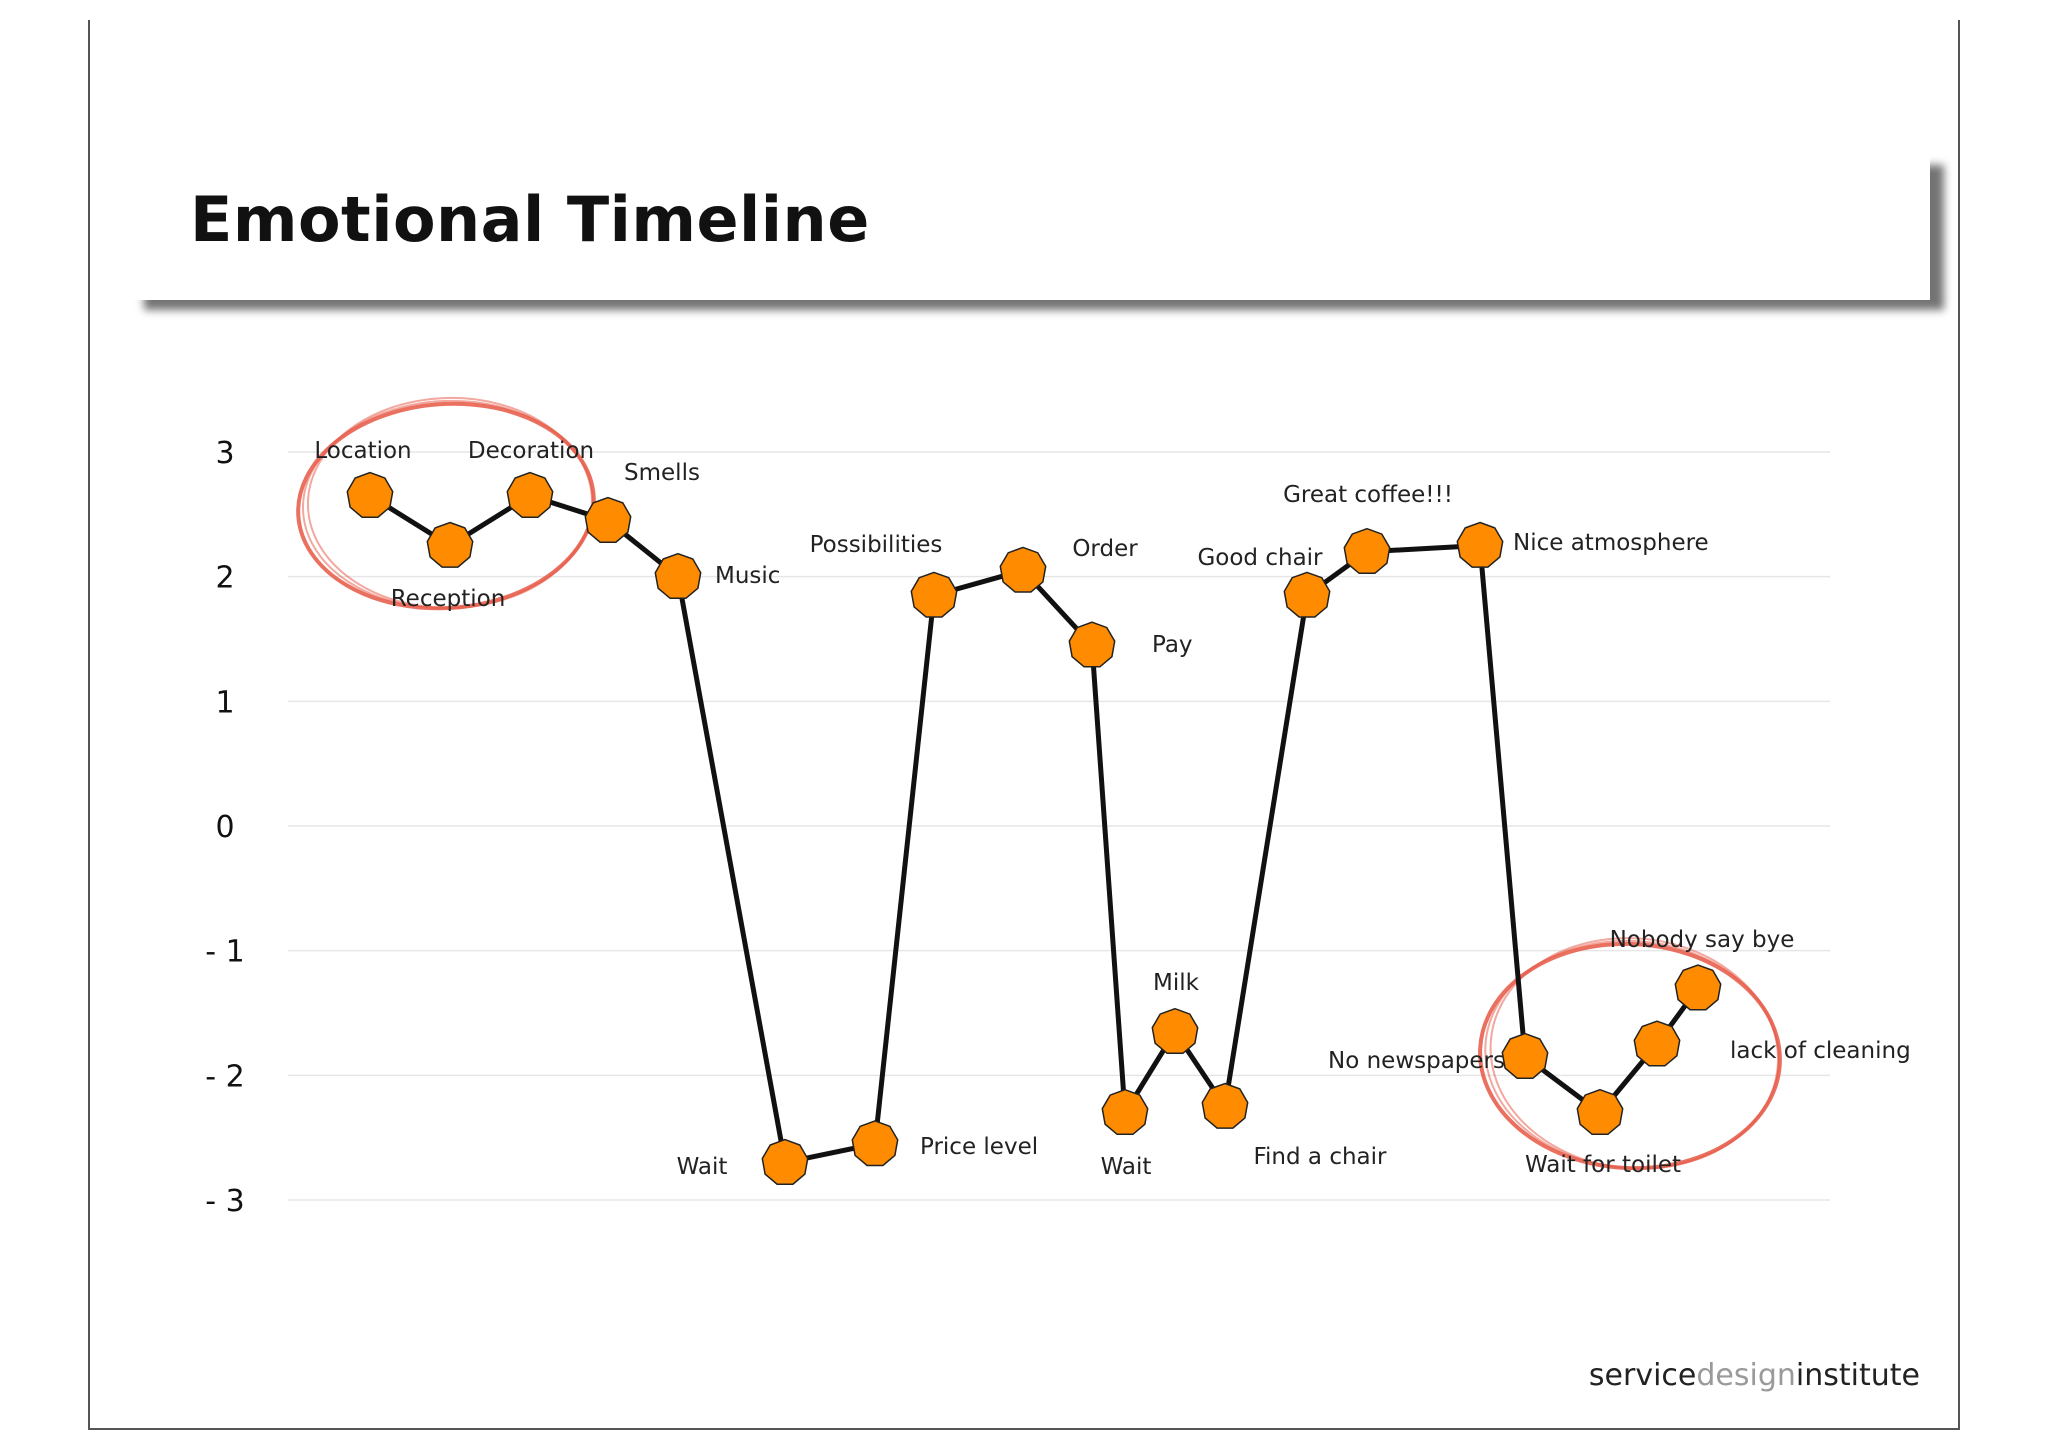 Image resolution: width=2048 pixels, height=1448 pixels. I want to click on brand-logo: servicedesigninstitute, so click(1754, 1375).